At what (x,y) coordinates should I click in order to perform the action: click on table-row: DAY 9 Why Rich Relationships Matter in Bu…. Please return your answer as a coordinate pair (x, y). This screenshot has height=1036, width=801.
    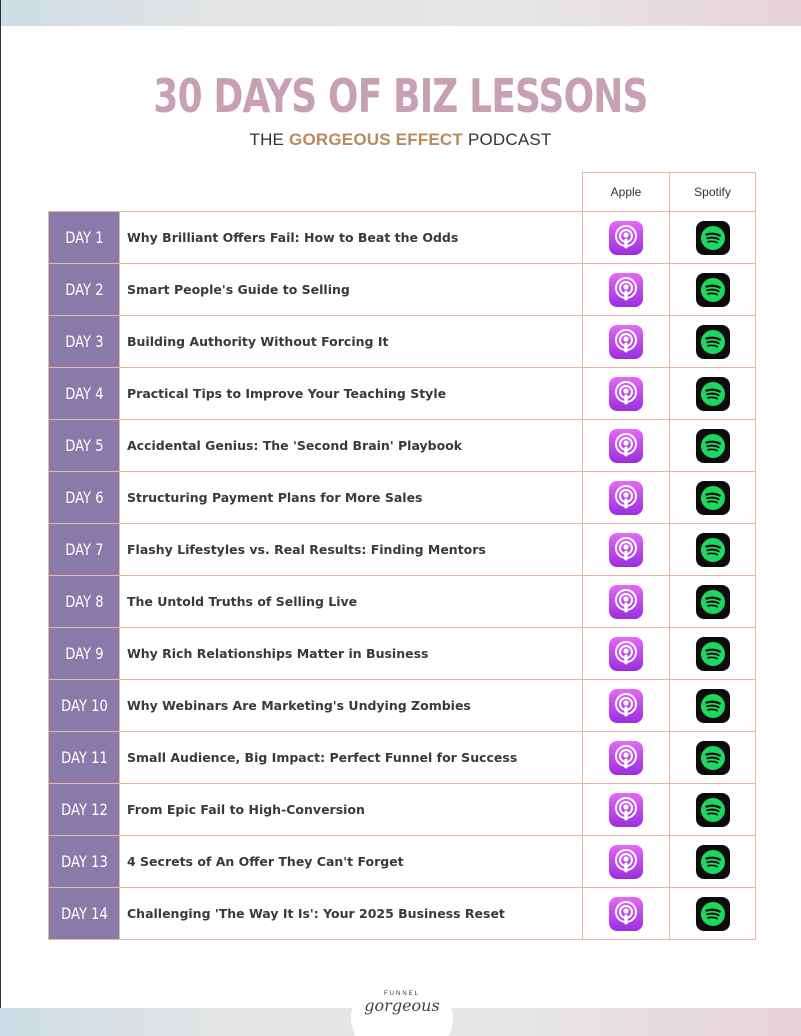
    Looking at the image, I should click on (402, 653).